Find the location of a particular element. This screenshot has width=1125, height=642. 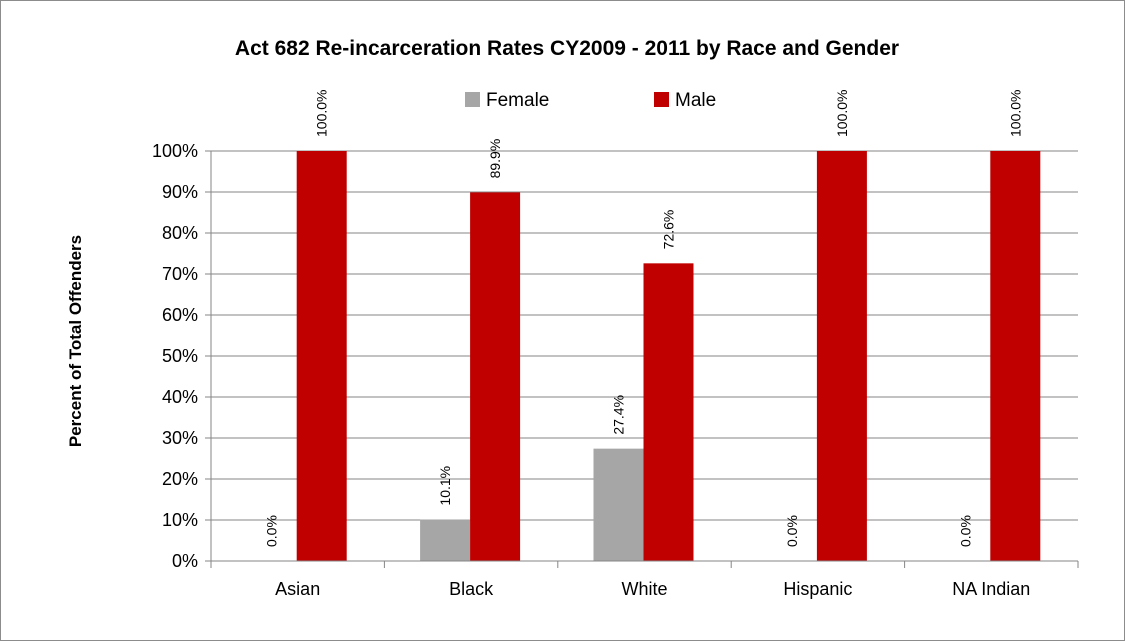

legend-swatch-male is located at coordinates (661, 99).